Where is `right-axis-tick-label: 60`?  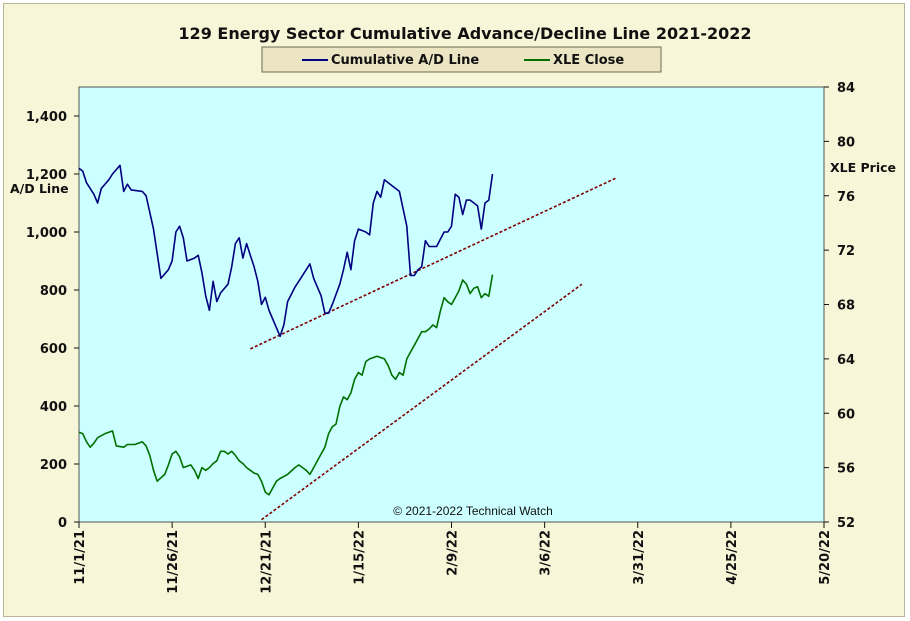
right-axis-tick-label: 60 is located at coordinates (846, 414).